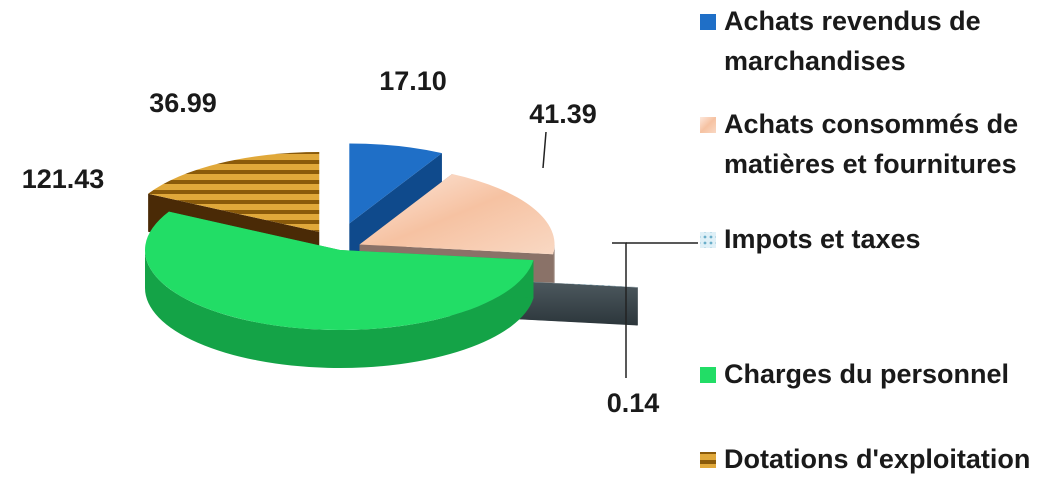 Image resolution: width=1043 pixels, height=479 pixels. Describe the element at coordinates (413, 81) in the screenshot. I see `data-label: 17.10` at that location.